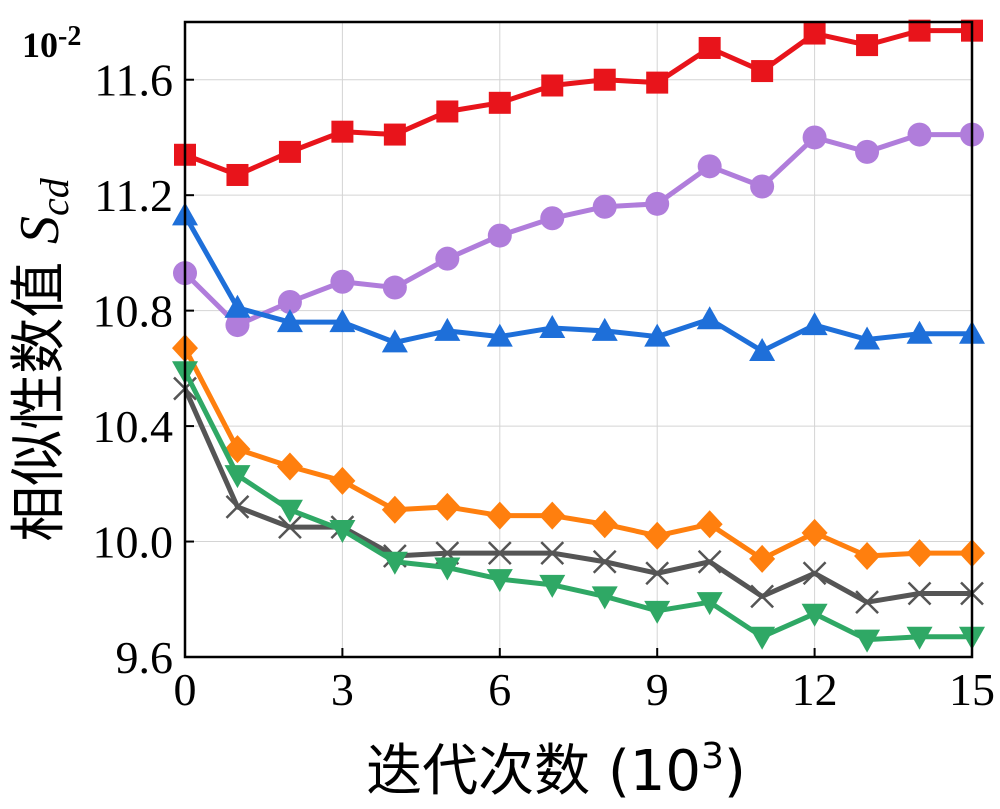 Image resolution: width=1000 pixels, height=809 pixels. I want to click on y-axis-title-symbol: S, so click(40, 230).